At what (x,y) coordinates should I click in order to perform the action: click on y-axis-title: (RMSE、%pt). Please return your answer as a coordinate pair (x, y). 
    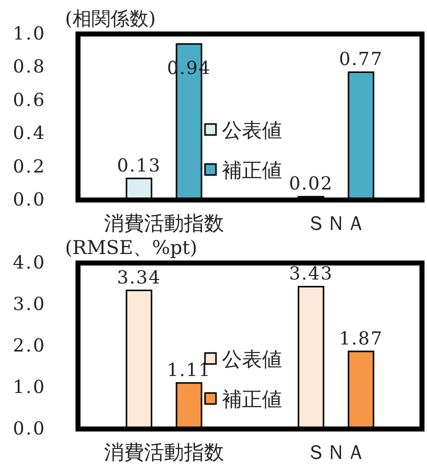
    Looking at the image, I should click on (131, 248).